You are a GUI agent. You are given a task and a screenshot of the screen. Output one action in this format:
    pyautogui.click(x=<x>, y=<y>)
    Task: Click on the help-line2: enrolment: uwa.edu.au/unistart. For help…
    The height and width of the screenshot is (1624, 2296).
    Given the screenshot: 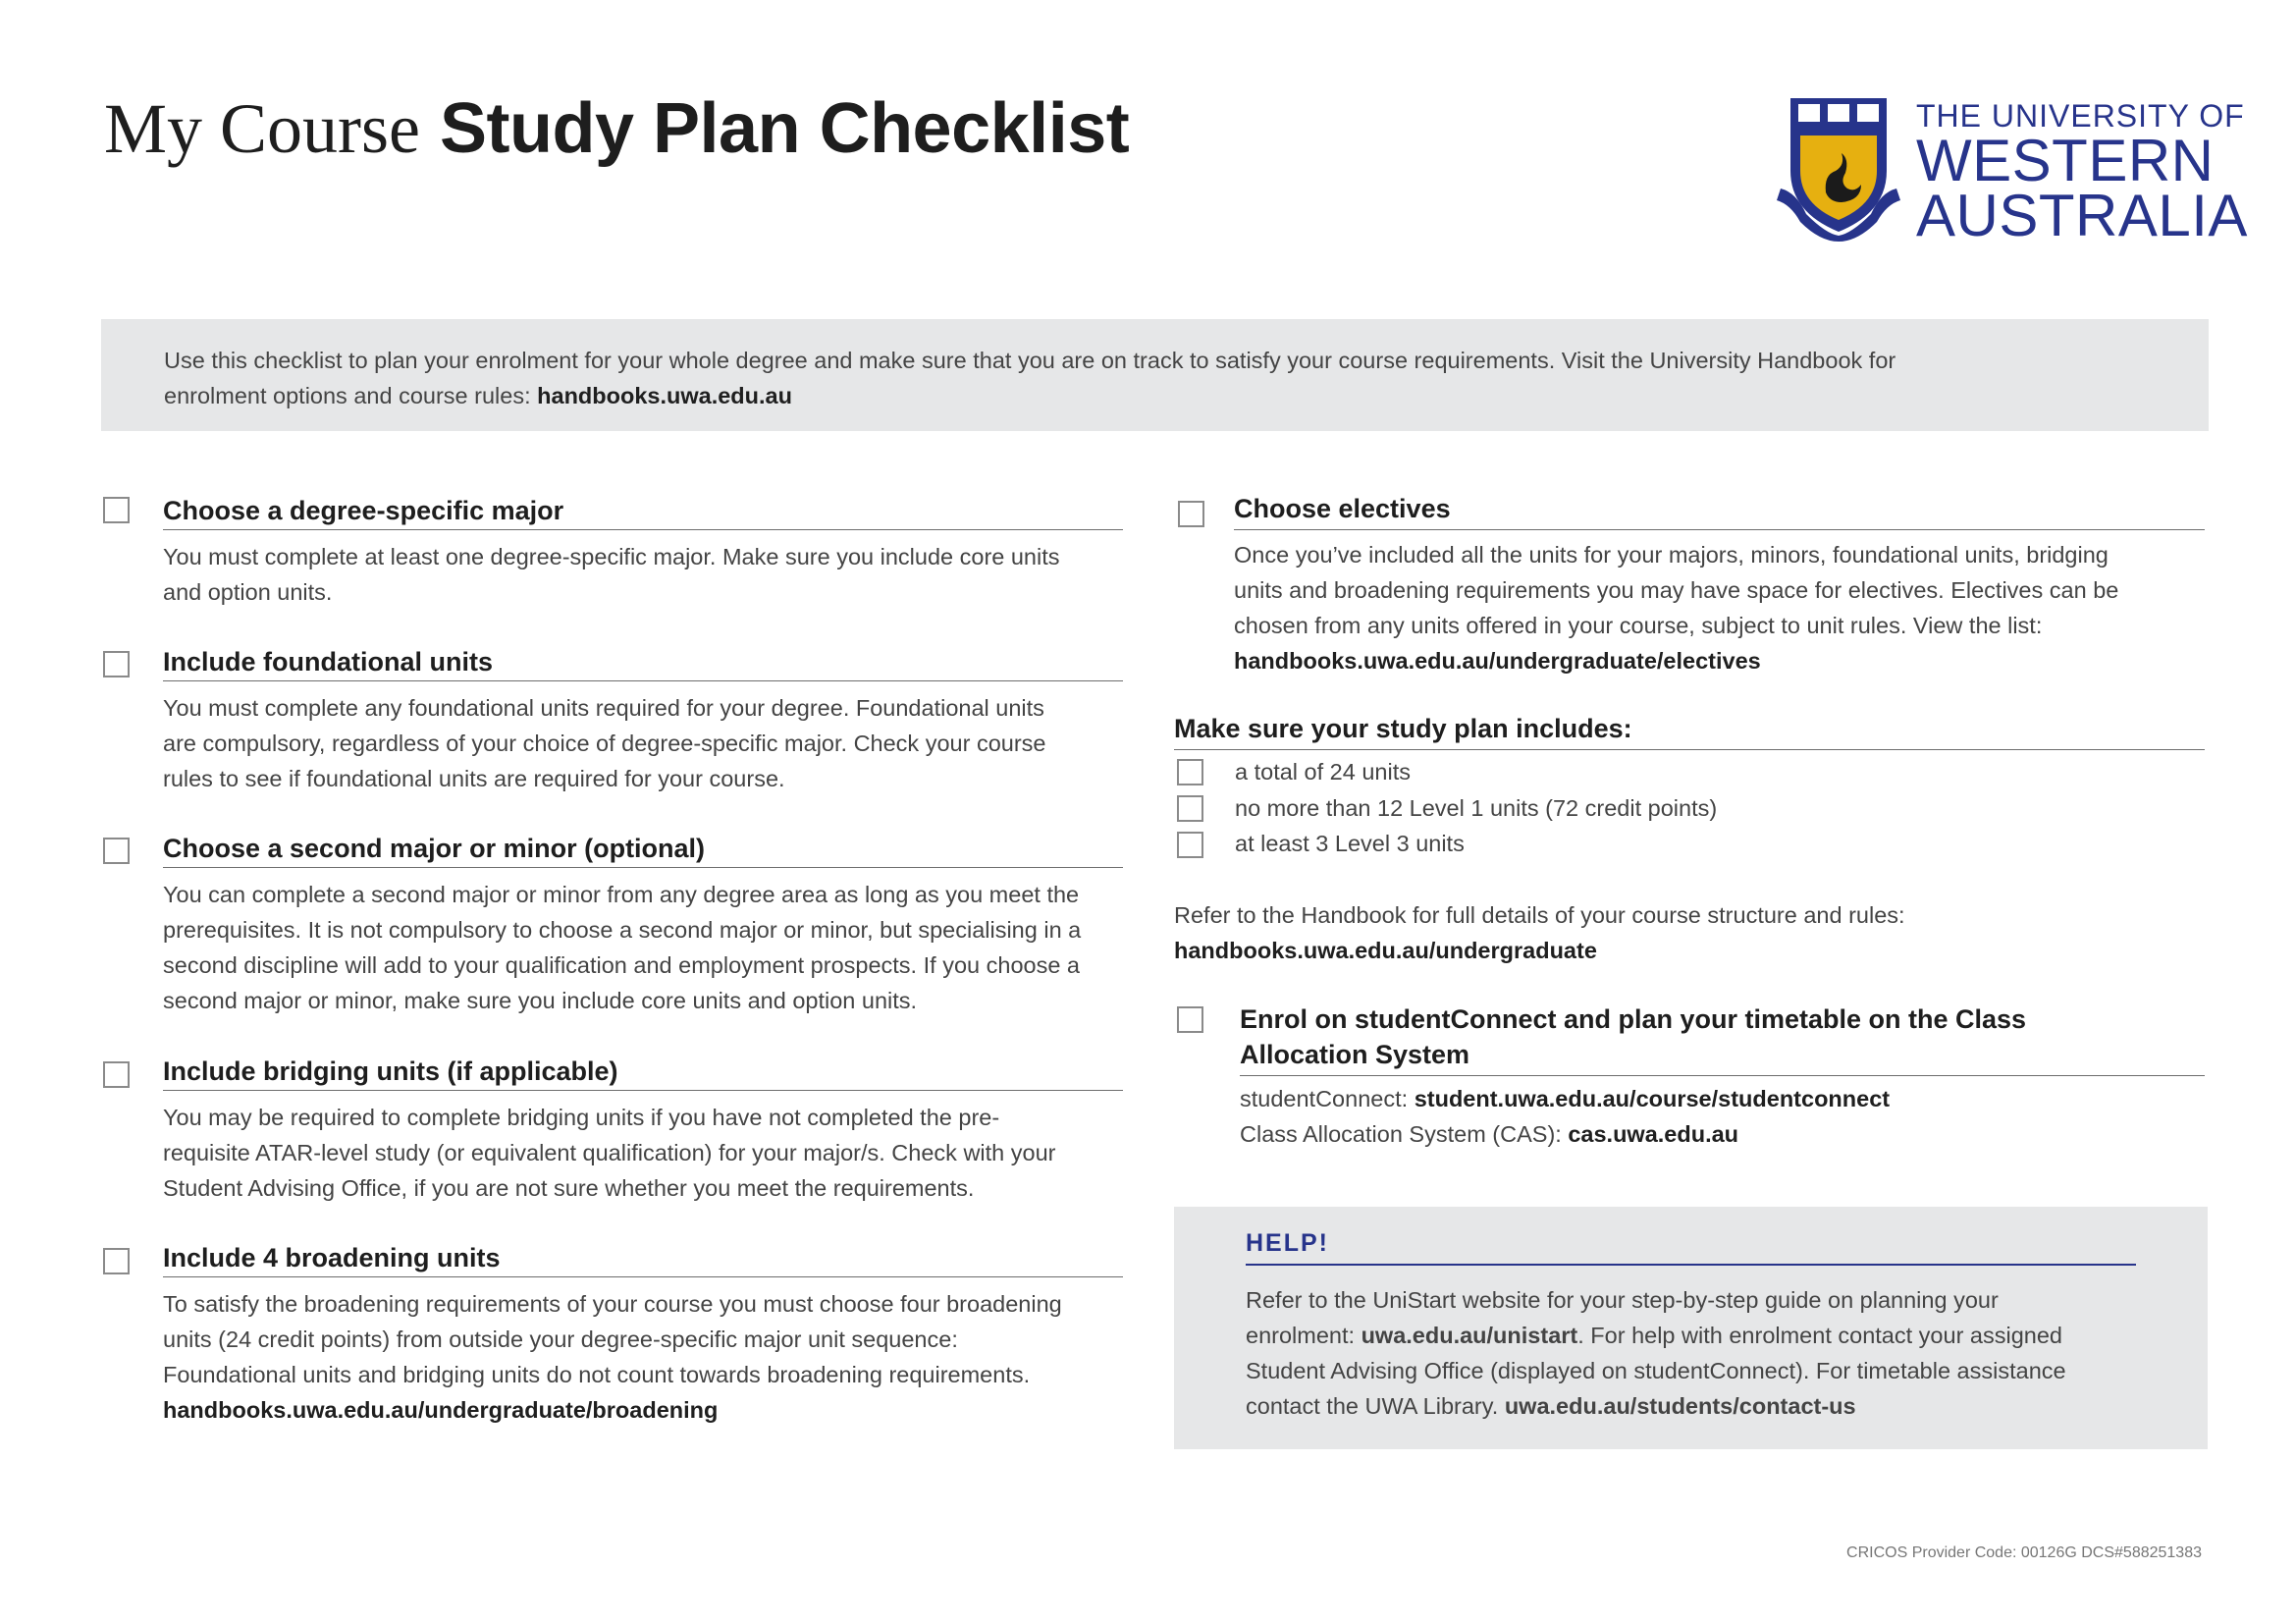 What is the action you would take?
    pyautogui.click(x=1656, y=1335)
    